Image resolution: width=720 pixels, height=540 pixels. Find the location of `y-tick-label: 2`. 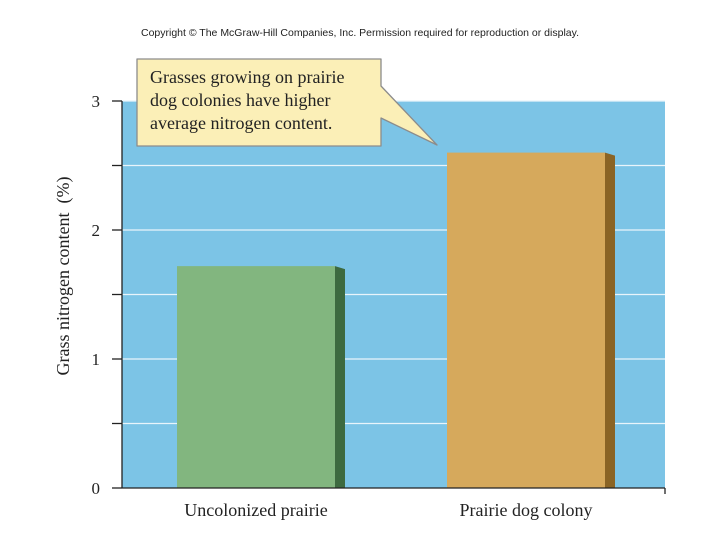

y-tick-label: 2 is located at coordinates (96, 230).